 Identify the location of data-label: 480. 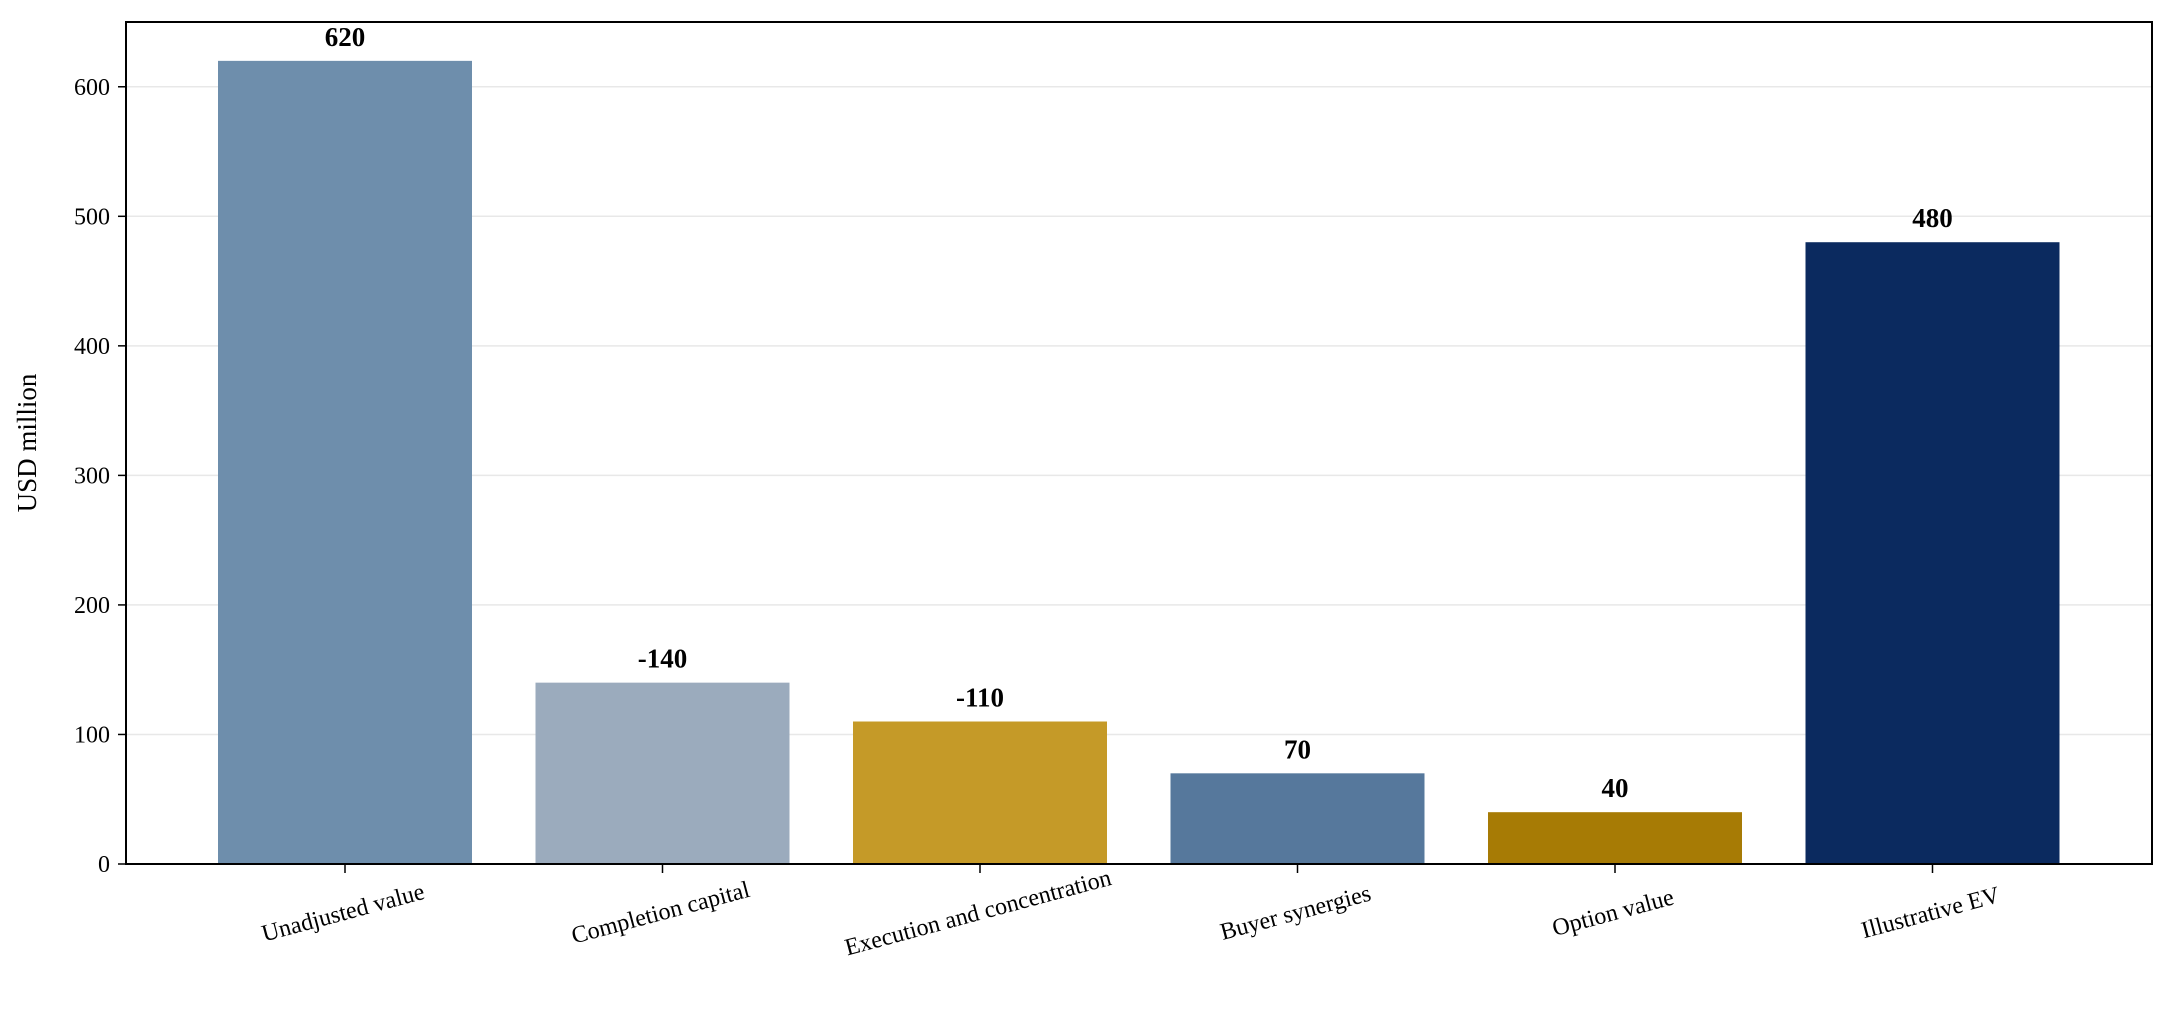
(1932, 218).